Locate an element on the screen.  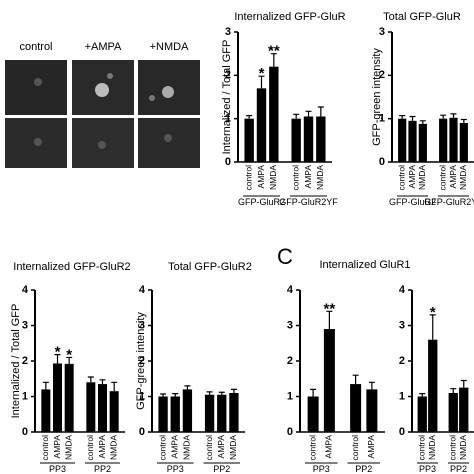
panel-label: C is located at coordinates (285, 256).